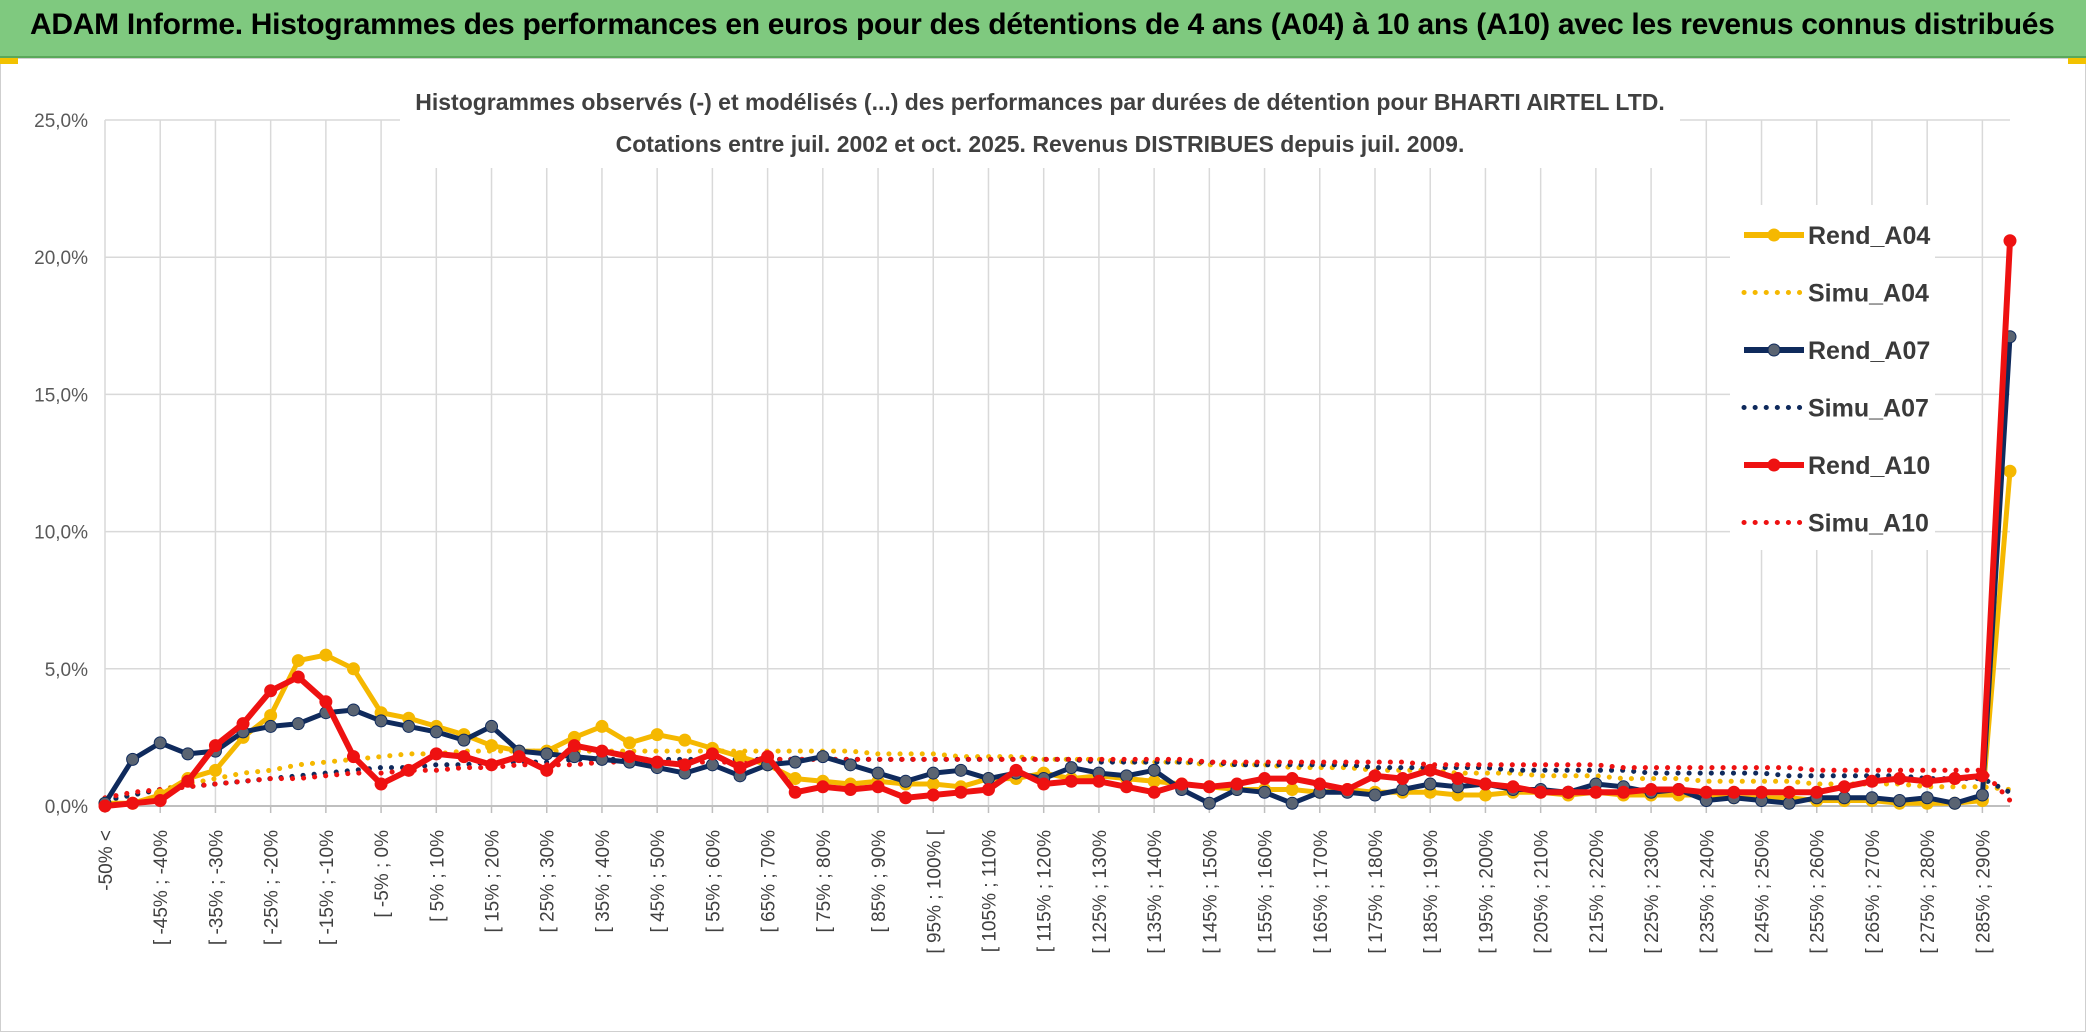 The width and height of the screenshot is (2086, 1033). I want to click on x-tick-label: [ 185% ; 190%, so click(1431, 892).